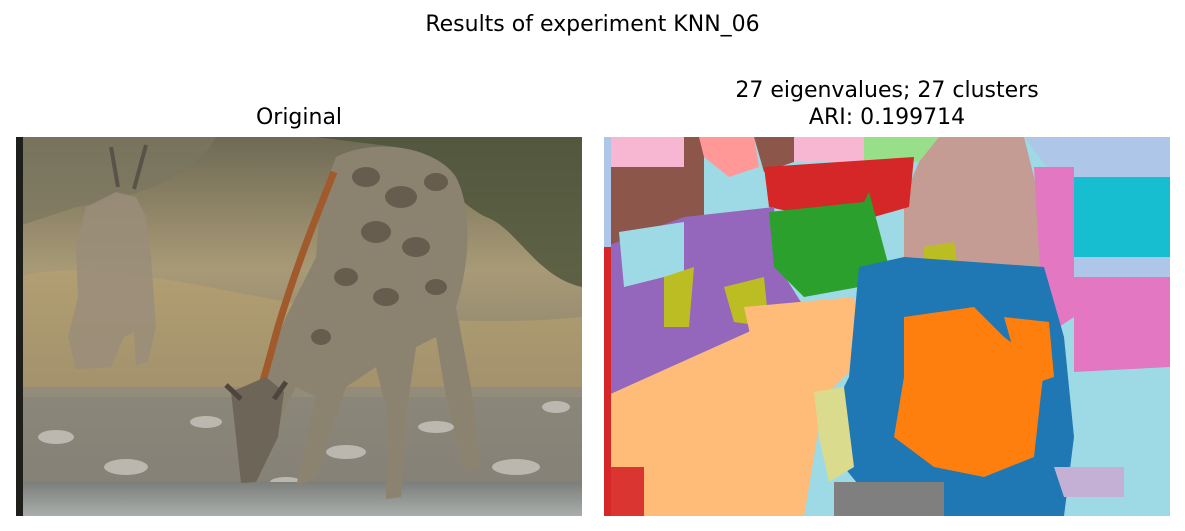 This screenshot has height=531, width=1185. What do you see at coordinates (1122, 217) in the screenshot?
I see `segment-cyan` at bounding box center [1122, 217].